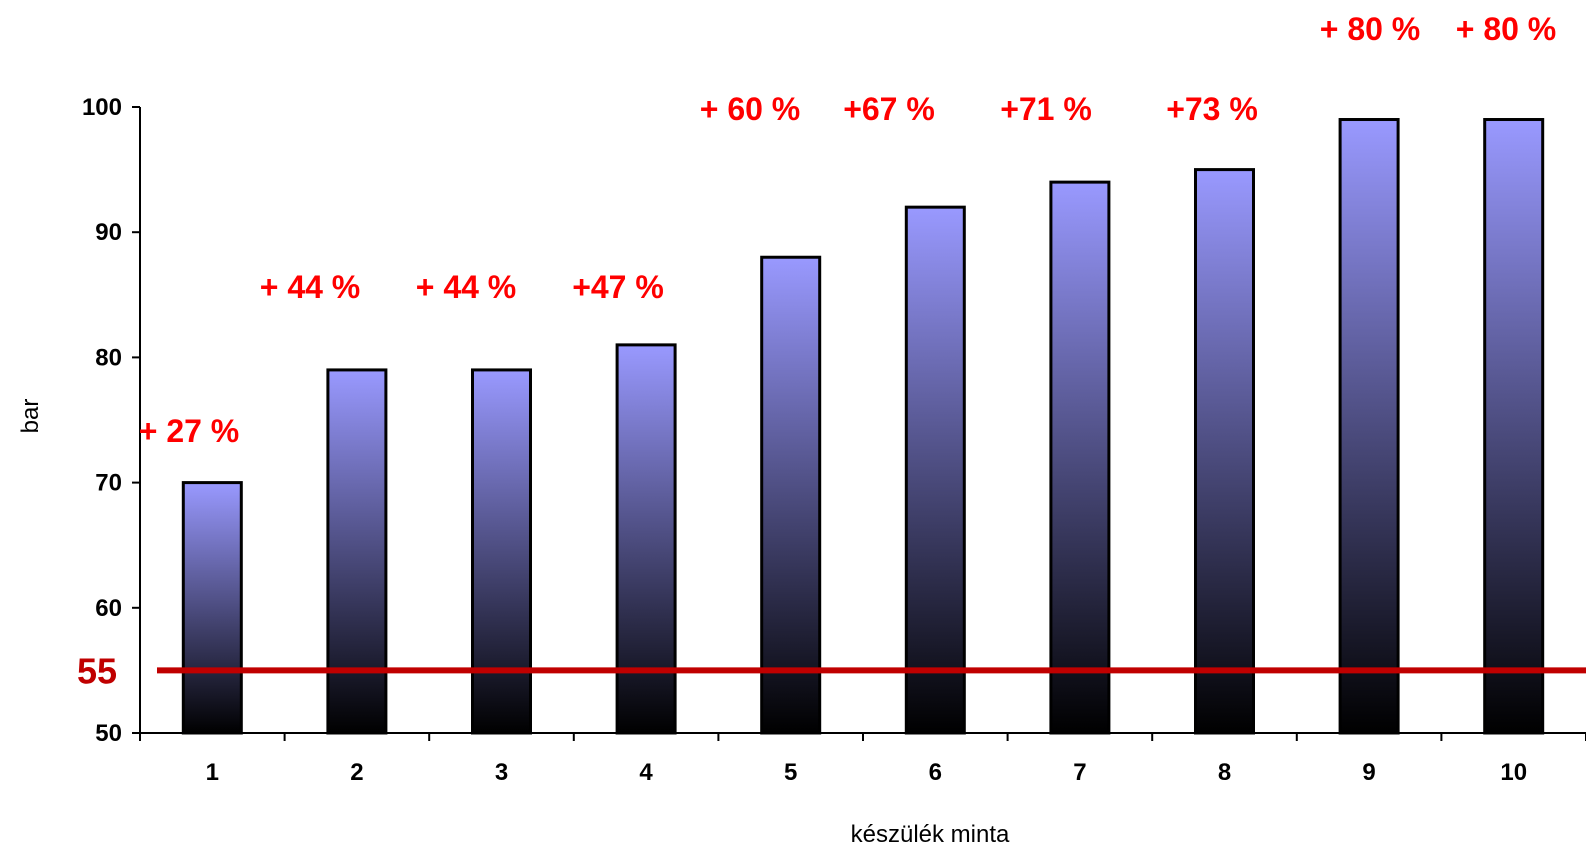 This screenshot has width=1586, height=859. What do you see at coordinates (1513, 772) in the screenshot?
I see `x-tick-label-10: 10` at bounding box center [1513, 772].